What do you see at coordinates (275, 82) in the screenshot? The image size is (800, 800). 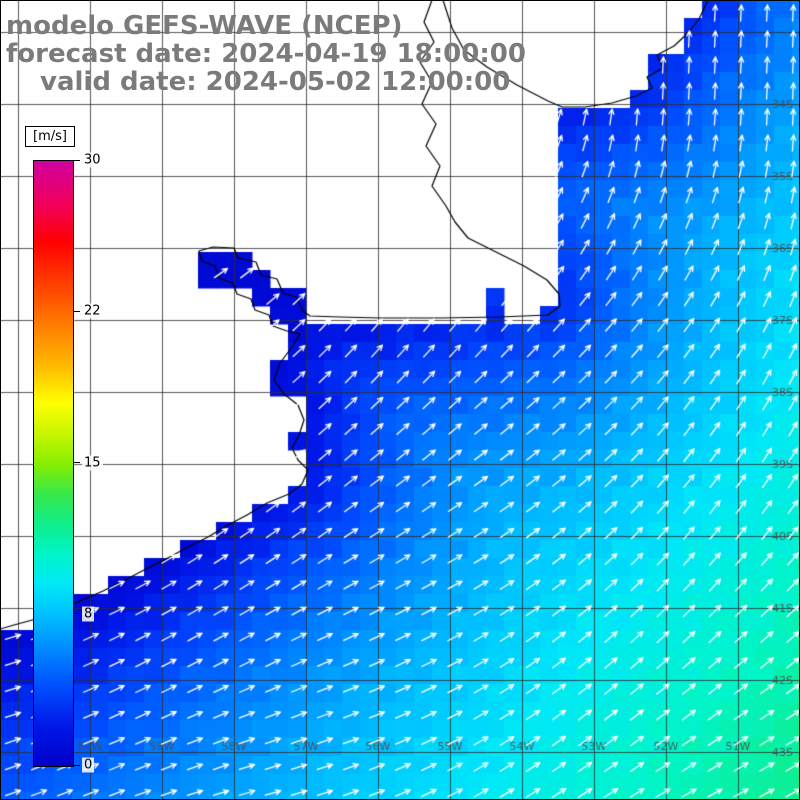 I see `valid-date: valid date: 2024-05-02 12:00:00` at bounding box center [275, 82].